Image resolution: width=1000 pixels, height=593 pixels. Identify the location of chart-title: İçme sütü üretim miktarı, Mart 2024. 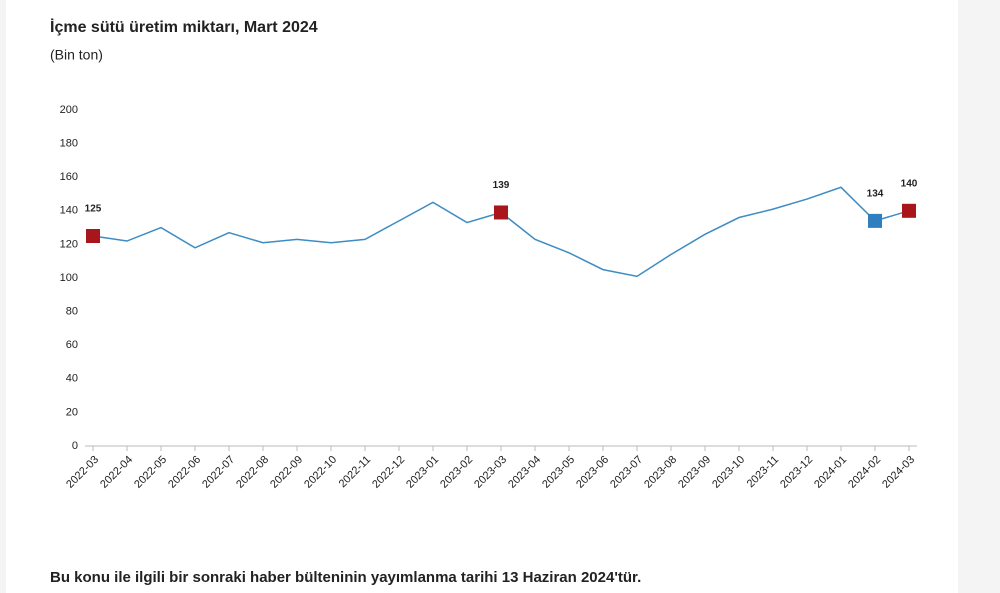
(184, 27).